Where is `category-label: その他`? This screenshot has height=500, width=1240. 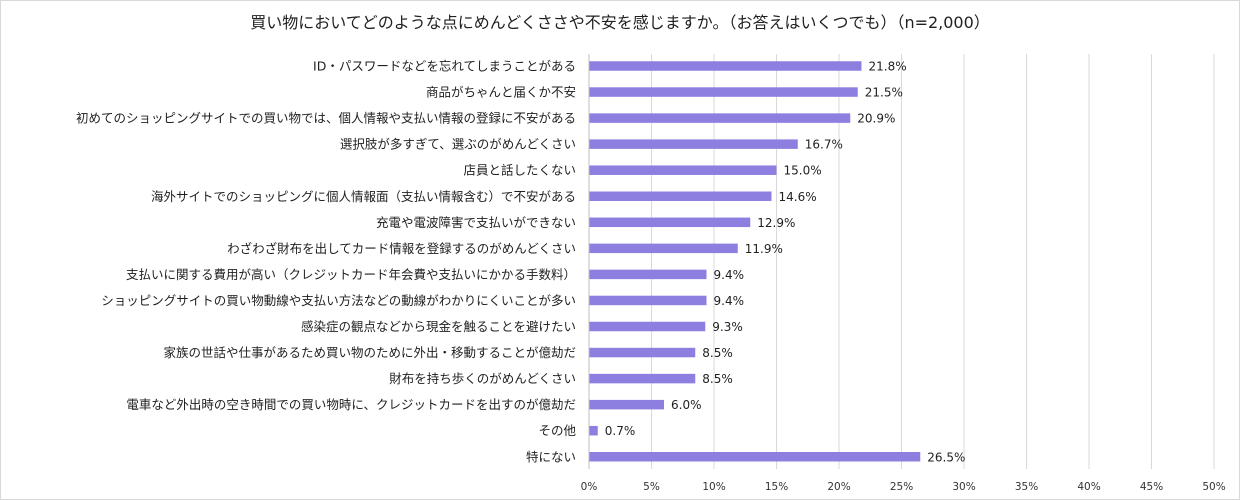
category-label: その他 is located at coordinates (557, 430).